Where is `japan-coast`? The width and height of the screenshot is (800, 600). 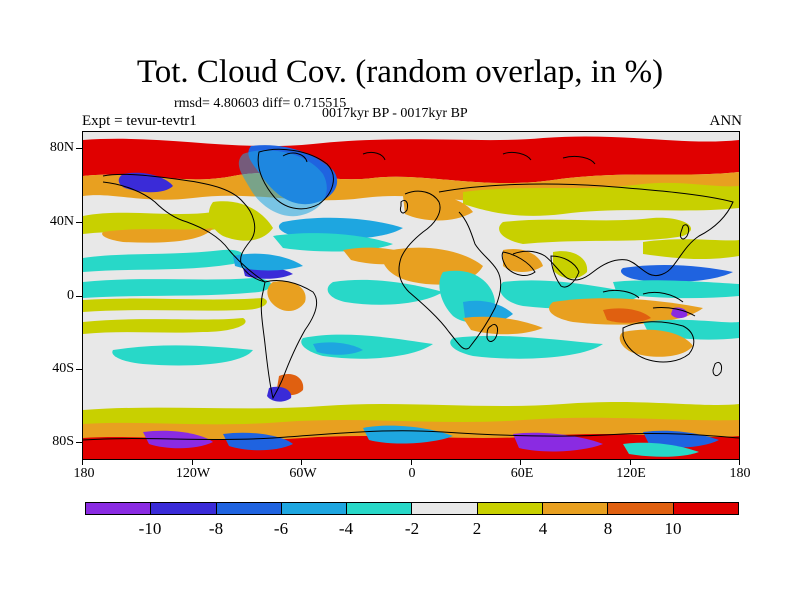 japan-coast is located at coordinates (685, 232).